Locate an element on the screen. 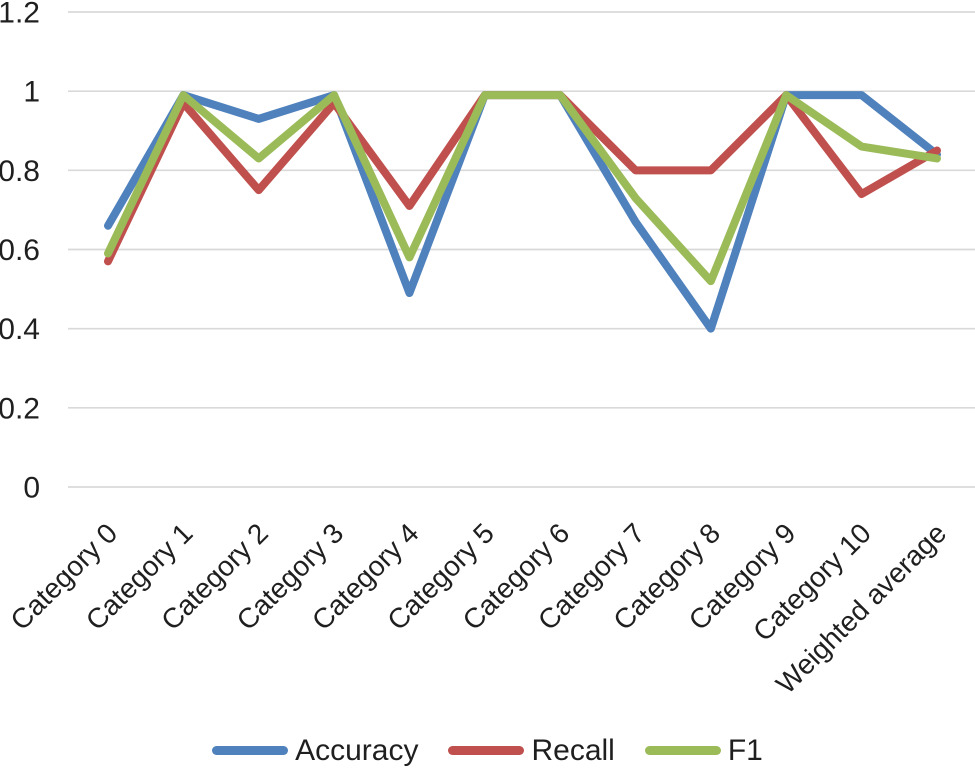  y-tick-label: 1 is located at coordinates (31, 92).